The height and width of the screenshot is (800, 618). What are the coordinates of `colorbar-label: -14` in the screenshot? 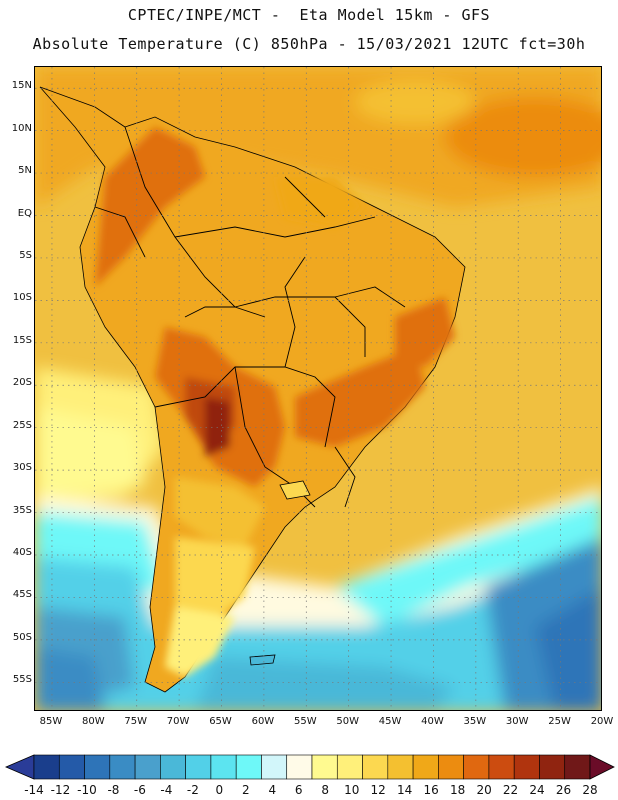 It's located at (34, 790).